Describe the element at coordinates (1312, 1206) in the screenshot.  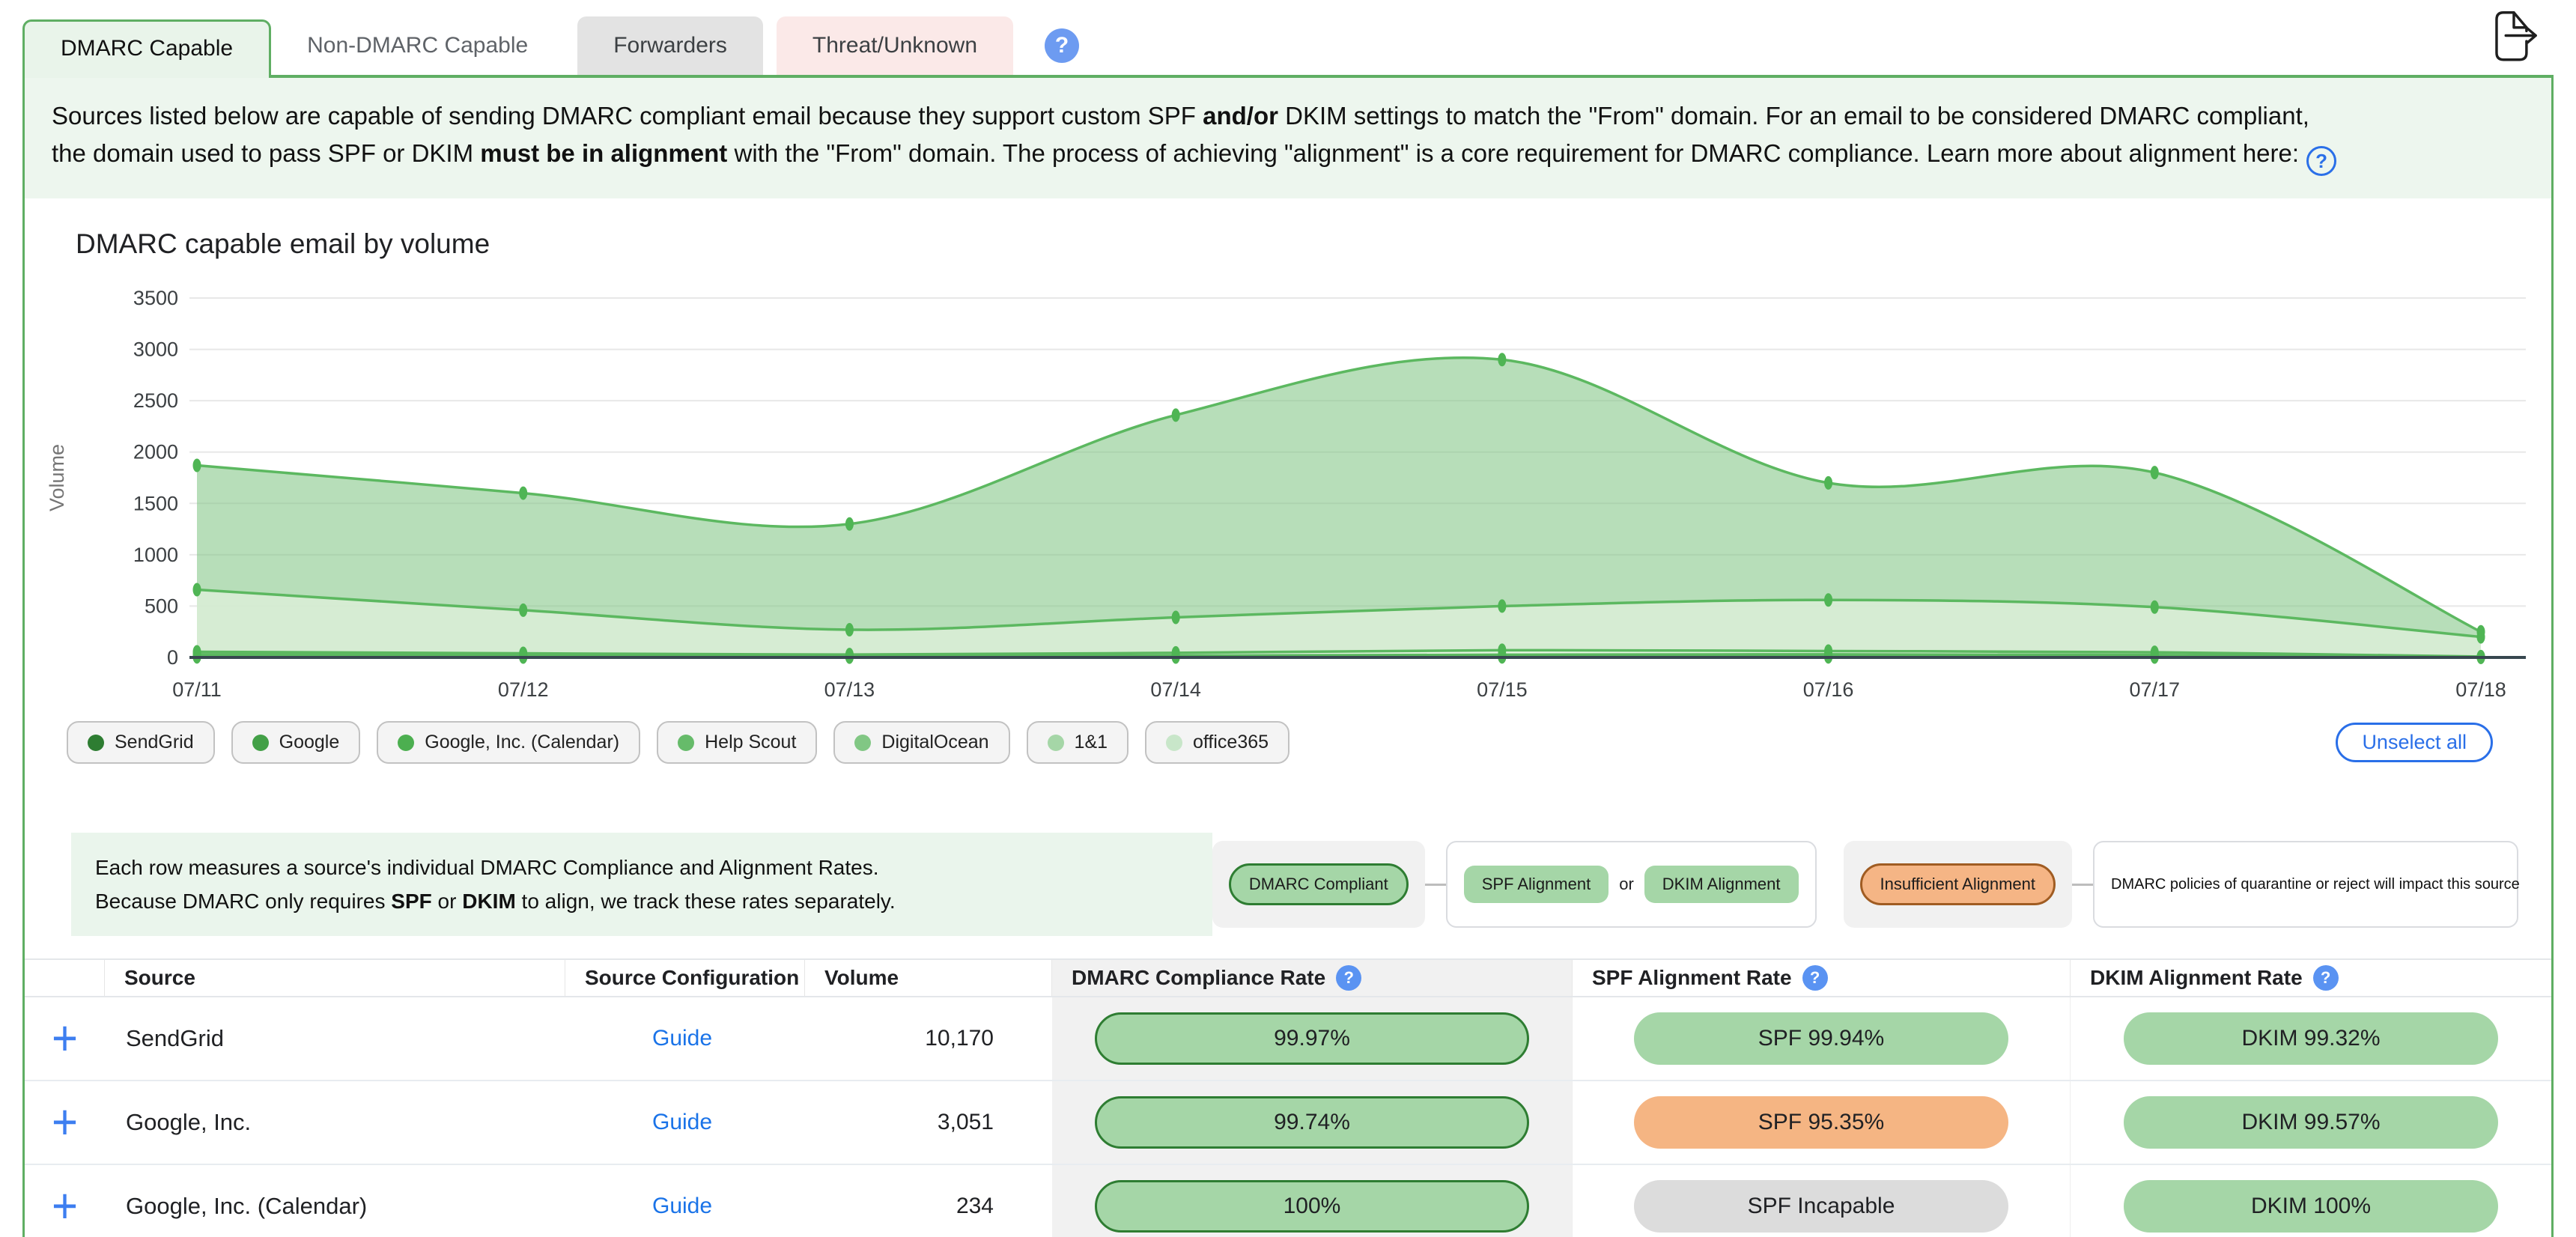
I see `dmarc-compliance-badge: 100%` at that location.